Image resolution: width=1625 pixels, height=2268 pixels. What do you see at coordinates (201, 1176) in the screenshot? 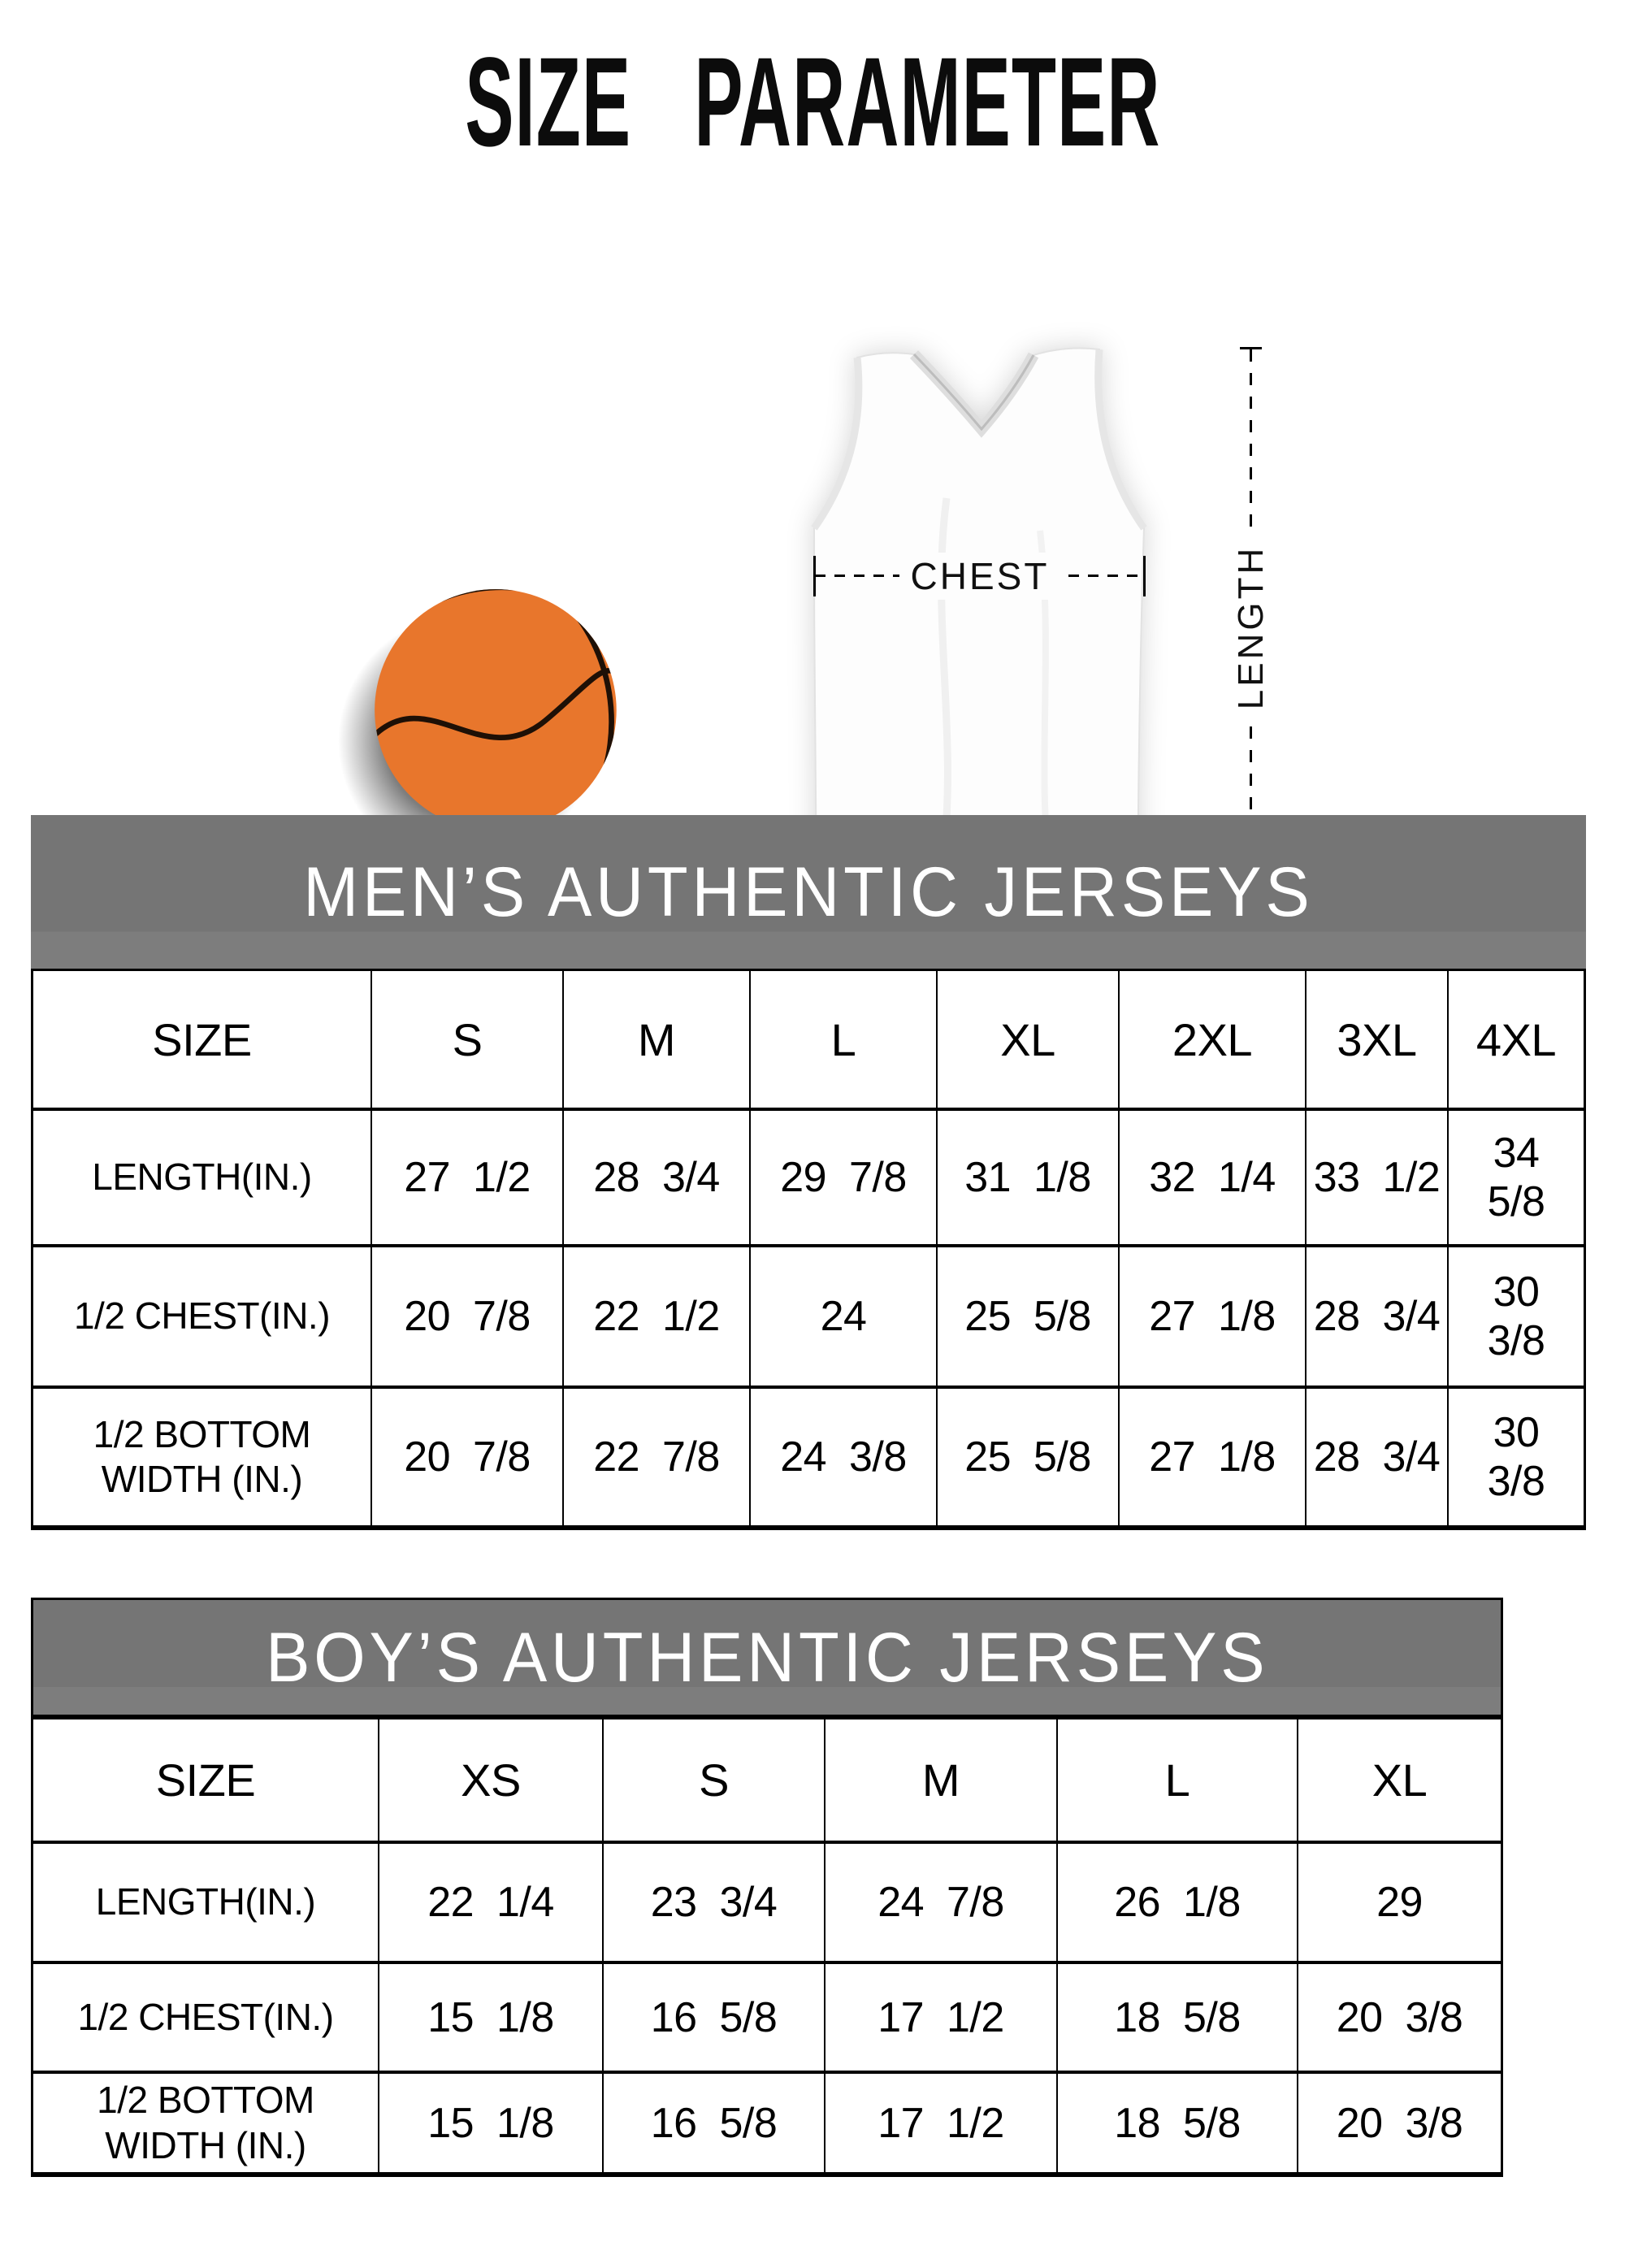
I see `mens-row-label-length: LENGTH(IN.)` at bounding box center [201, 1176].